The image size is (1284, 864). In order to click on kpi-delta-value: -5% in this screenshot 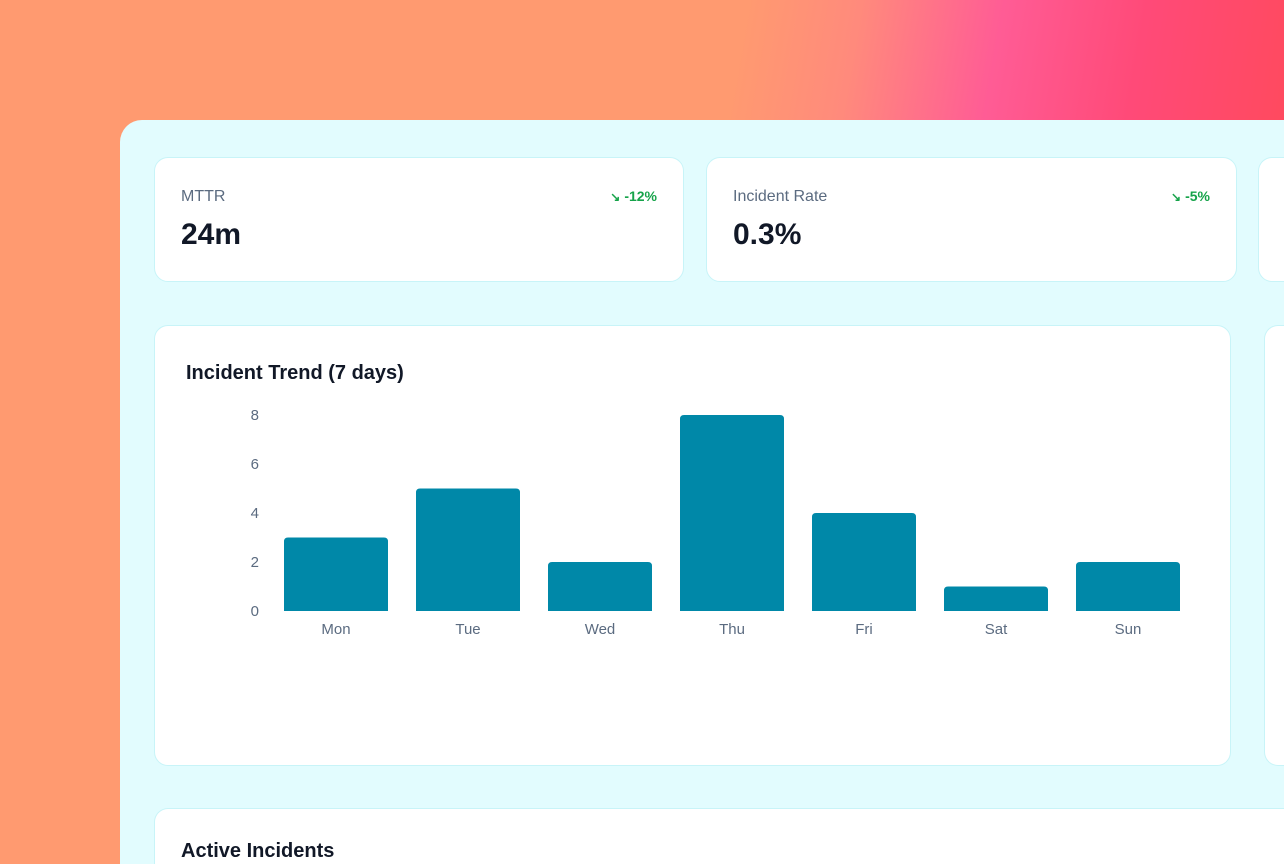, I will do `click(1197, 196)`.